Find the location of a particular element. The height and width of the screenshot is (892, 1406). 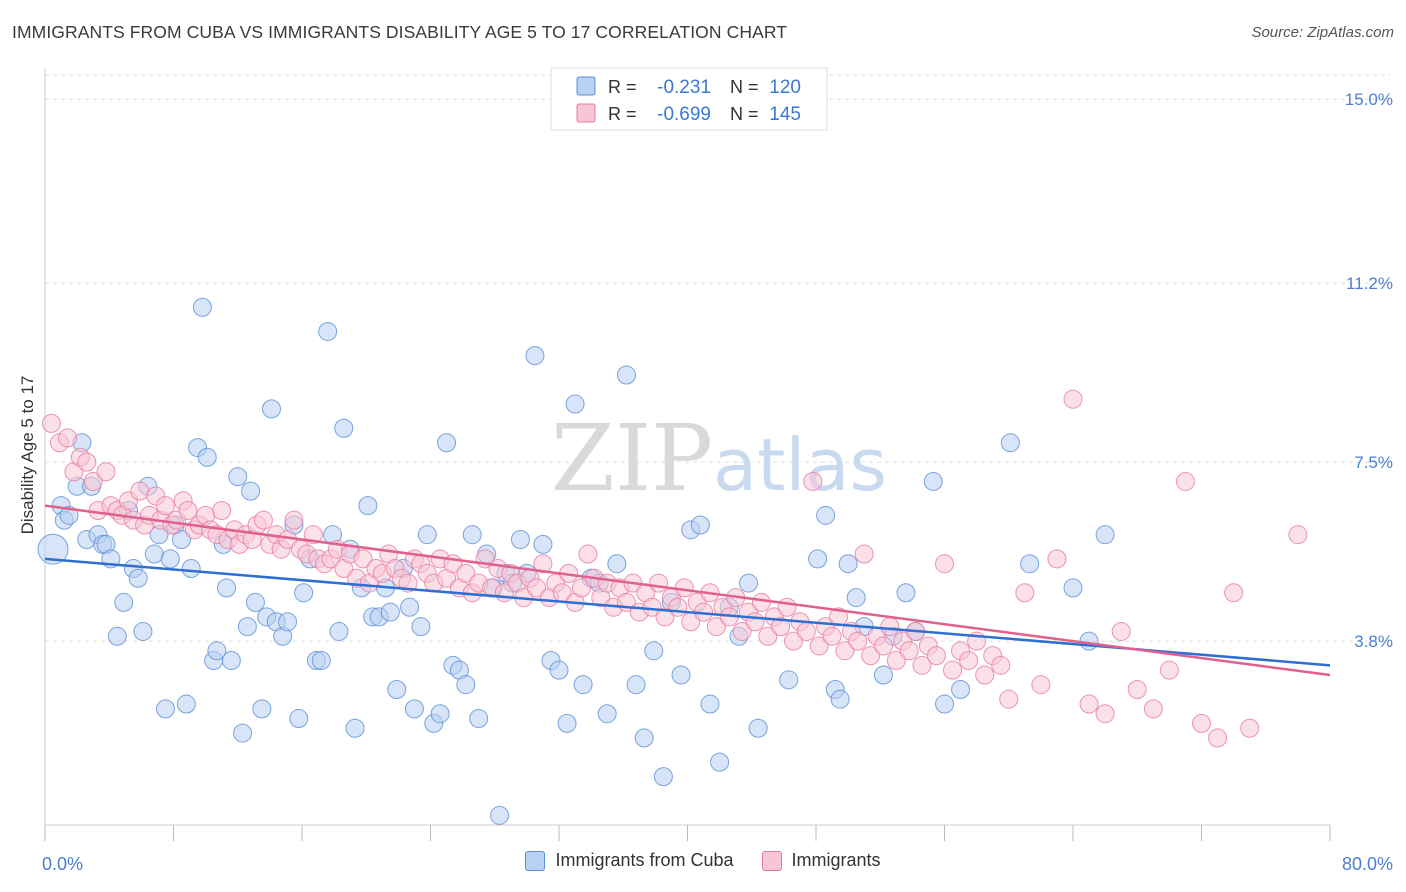

y-axis-label: Disability Age 5 to 17 is located at coordinates (27, 455).